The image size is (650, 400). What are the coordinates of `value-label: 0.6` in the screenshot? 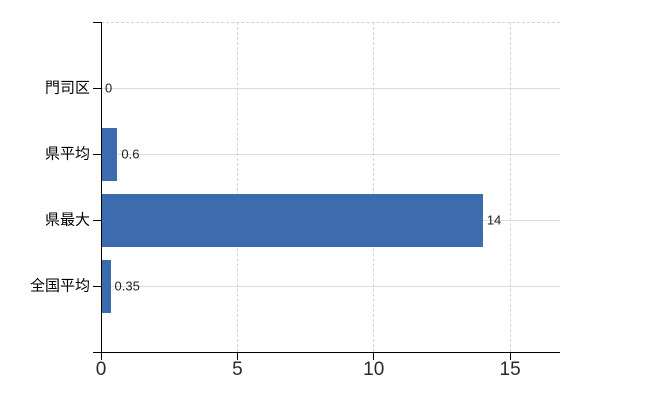 It's located at (130, 154).